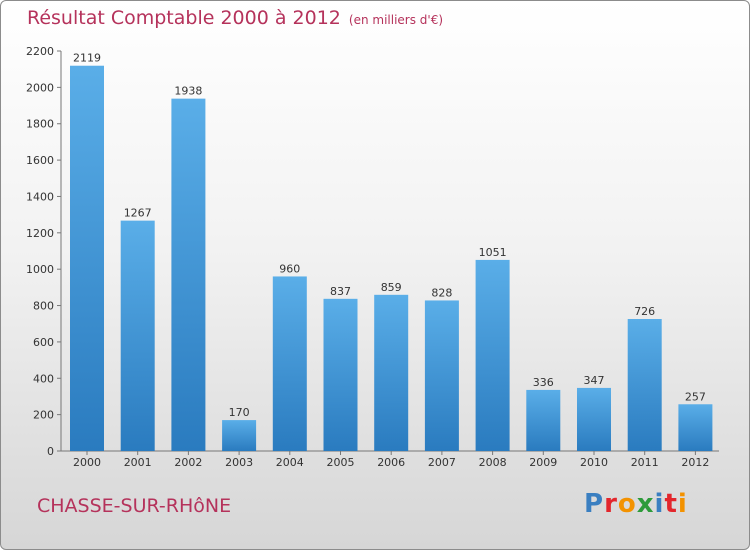  I want to click on y-tick-label: 1800, so click(40, 124).